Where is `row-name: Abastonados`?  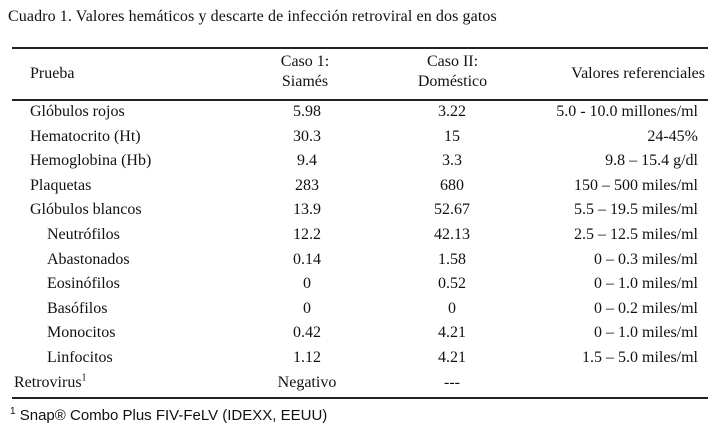
row-name: Abastonados is located at coordinates (88, 259).